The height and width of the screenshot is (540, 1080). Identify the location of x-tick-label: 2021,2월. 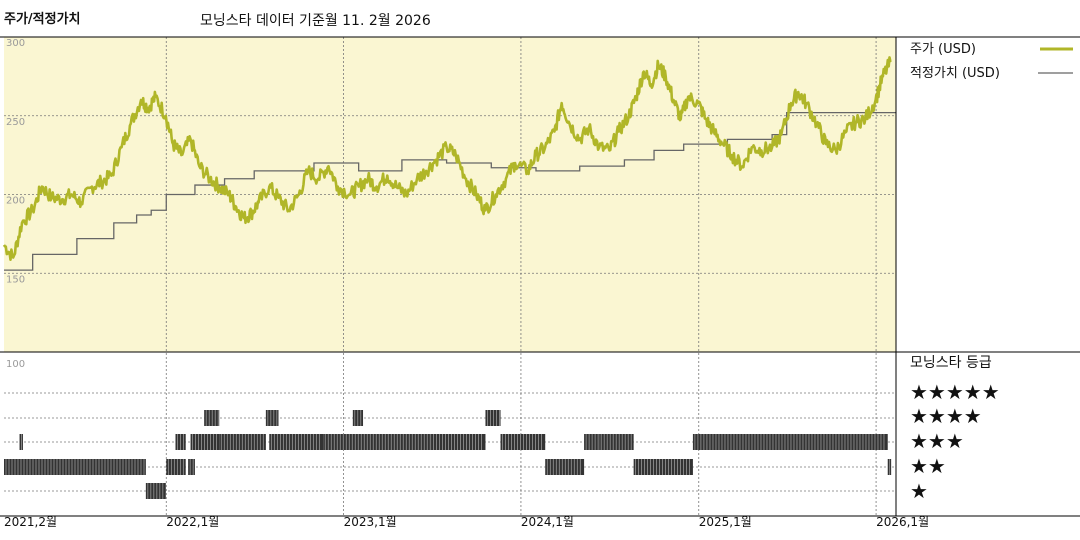
(30, 522).